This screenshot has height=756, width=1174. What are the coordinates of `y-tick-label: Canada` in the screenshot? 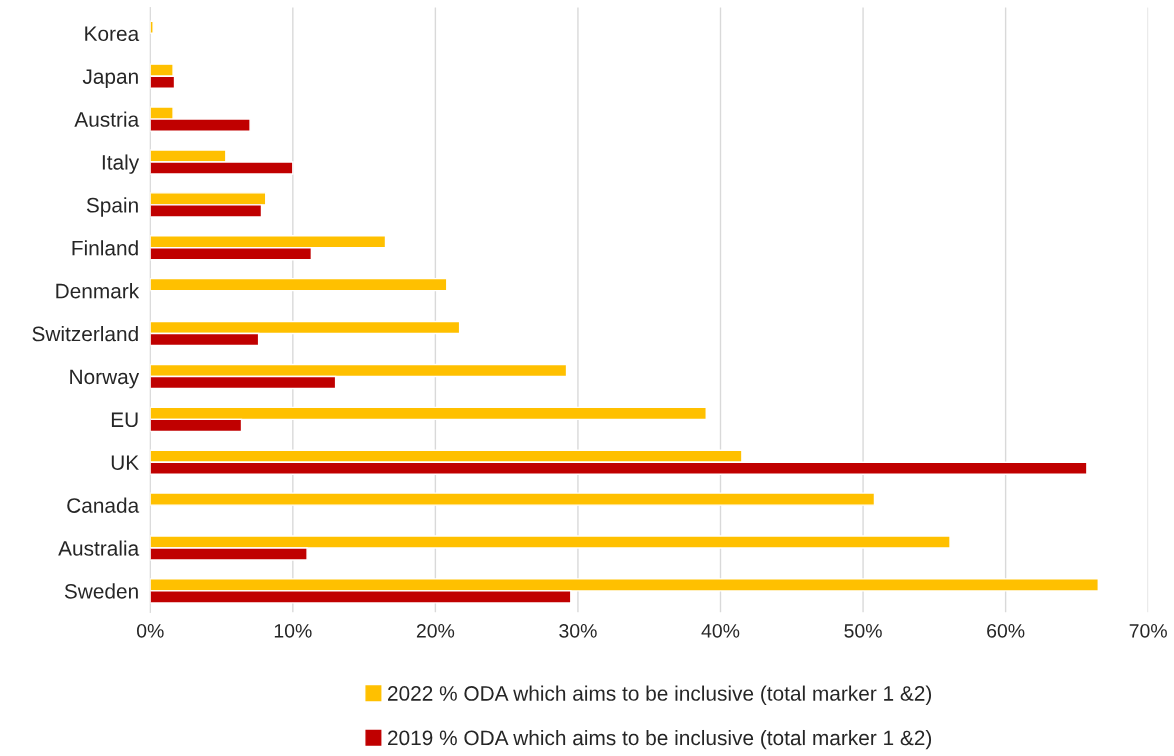 It's located at (103, 505).